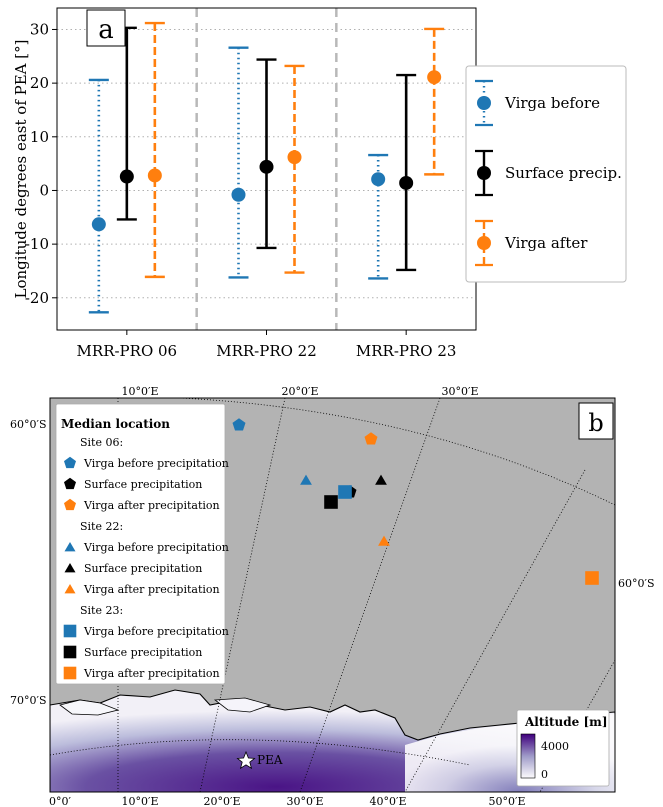 The image size is (663, 807). Describe the element at coordinates (546, 243) in the screenshot. I see `legend-label: Virga after` at that location.